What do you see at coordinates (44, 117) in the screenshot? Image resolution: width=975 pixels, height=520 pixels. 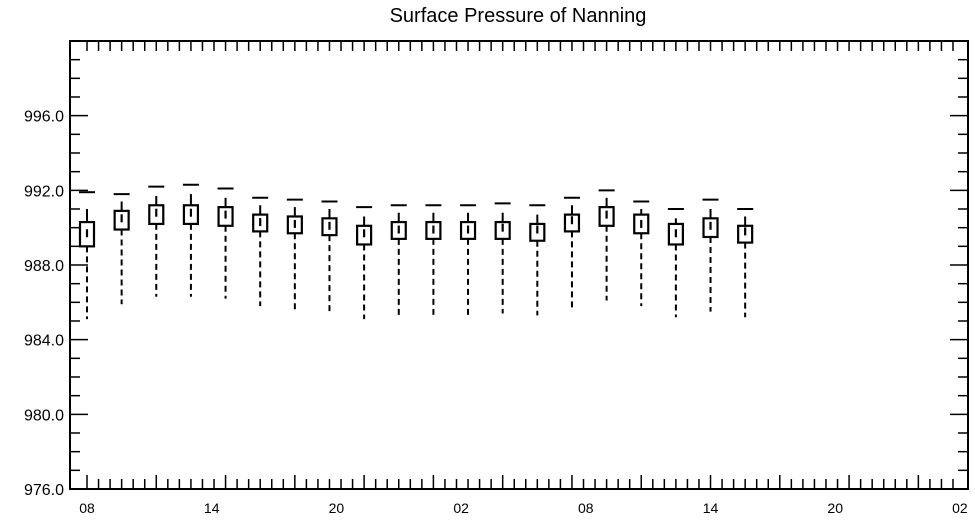 I see `y-tick-label: 996.0` at bounding box center [44, 117].